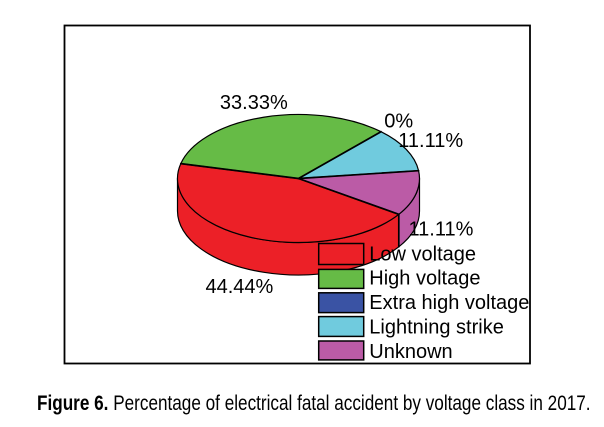  I want to click on svg-text: Low voltage, so click(422, 254).